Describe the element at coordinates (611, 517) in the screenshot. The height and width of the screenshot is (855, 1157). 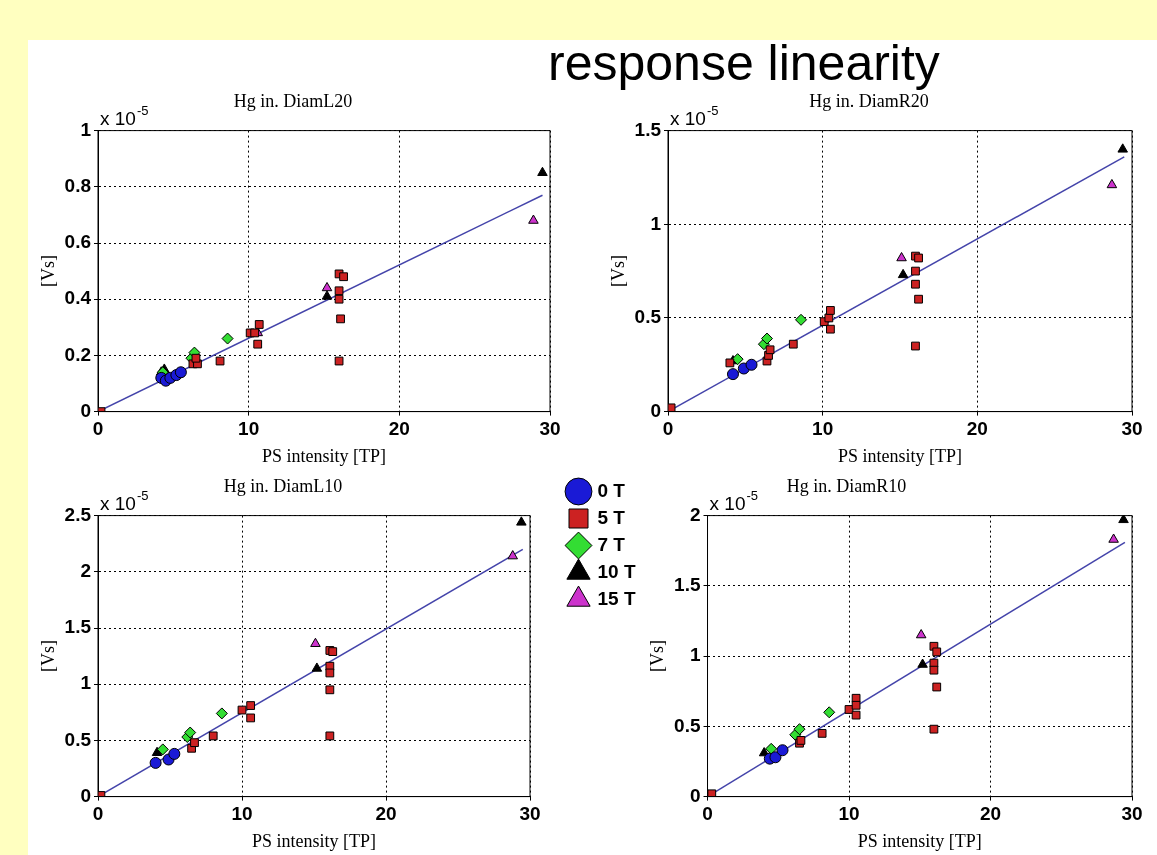
I see `legend-label: 5 T` at that location.